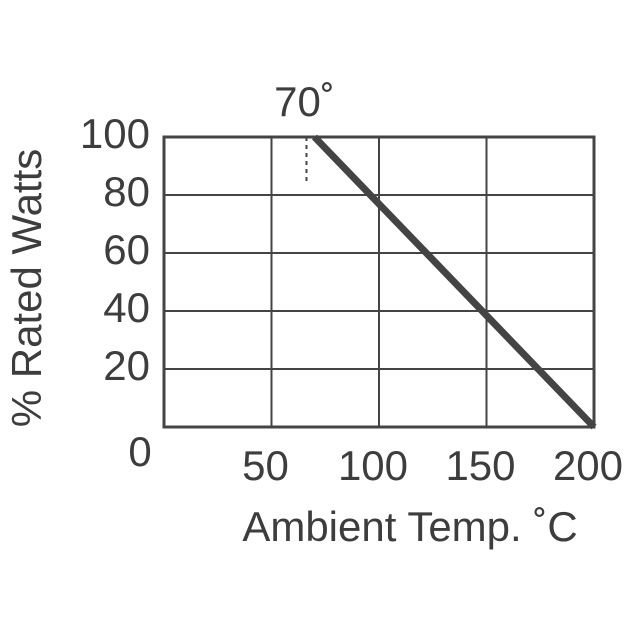 The image size is (640, 640). What do you see at coordinates (115, 133) in the screenshot?
I see `y-tick-label: 100` at bounding box center [115, 133].